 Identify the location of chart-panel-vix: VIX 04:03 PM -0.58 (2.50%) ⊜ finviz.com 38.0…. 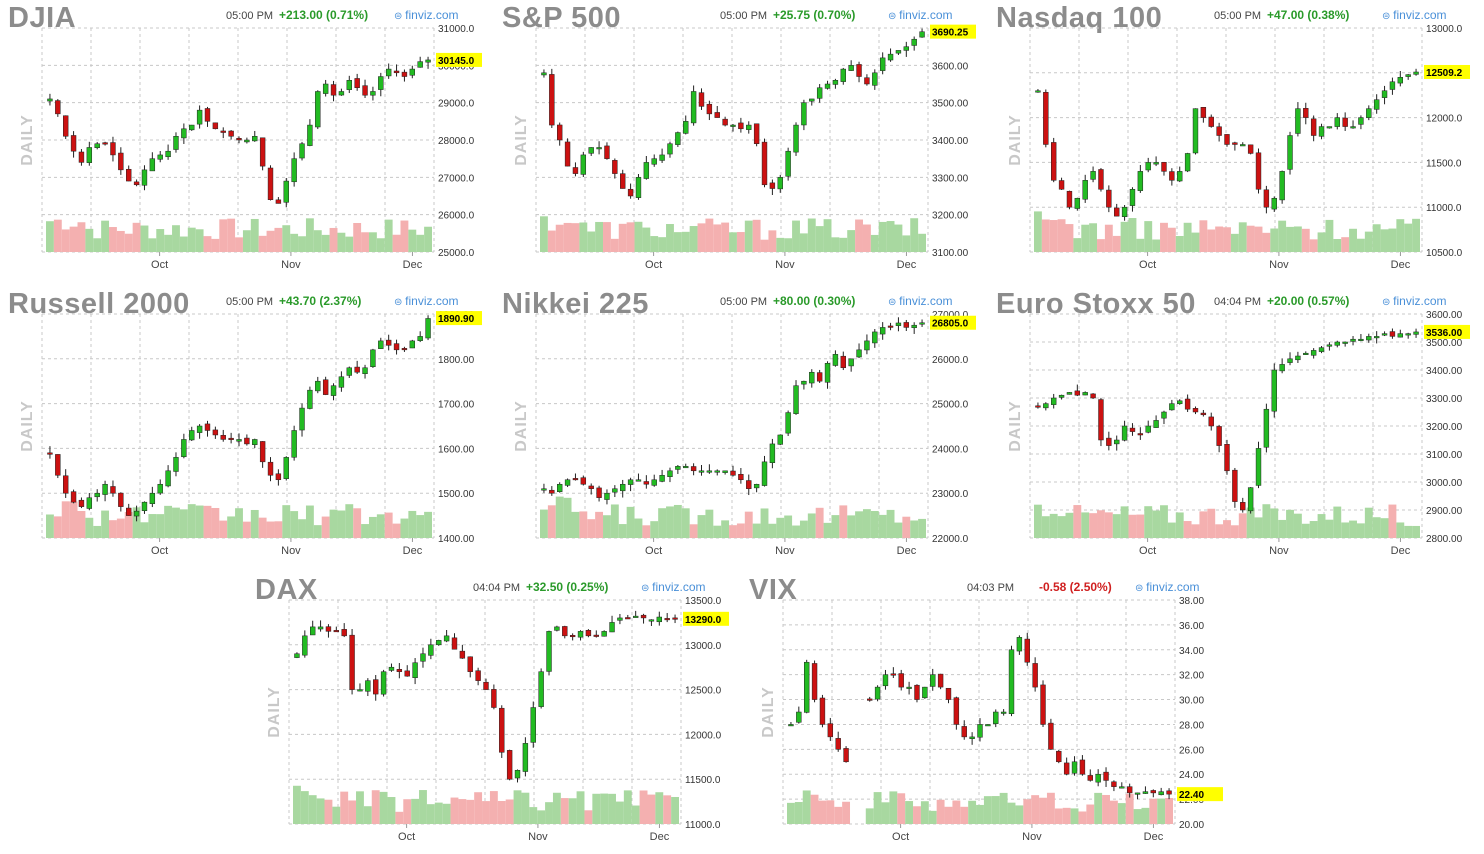
(982, 713).